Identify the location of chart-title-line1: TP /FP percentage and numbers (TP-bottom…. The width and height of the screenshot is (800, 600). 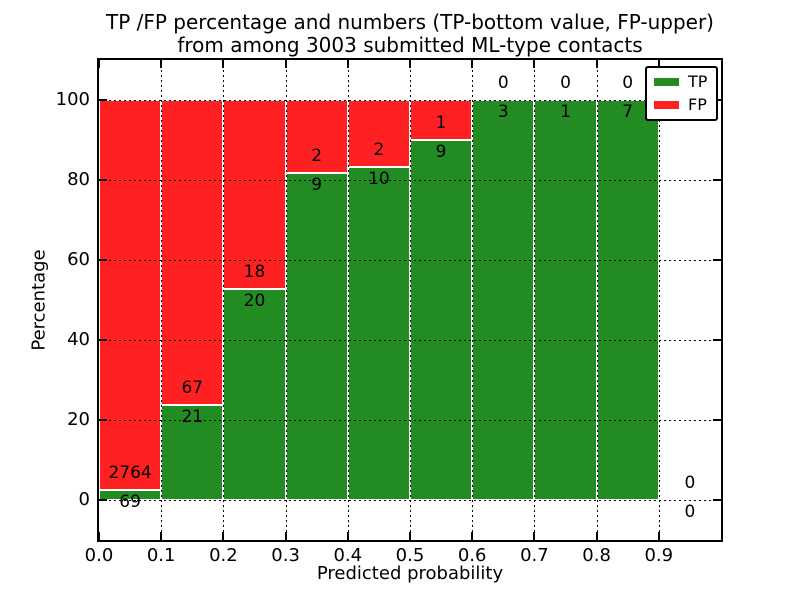
(410, 22).